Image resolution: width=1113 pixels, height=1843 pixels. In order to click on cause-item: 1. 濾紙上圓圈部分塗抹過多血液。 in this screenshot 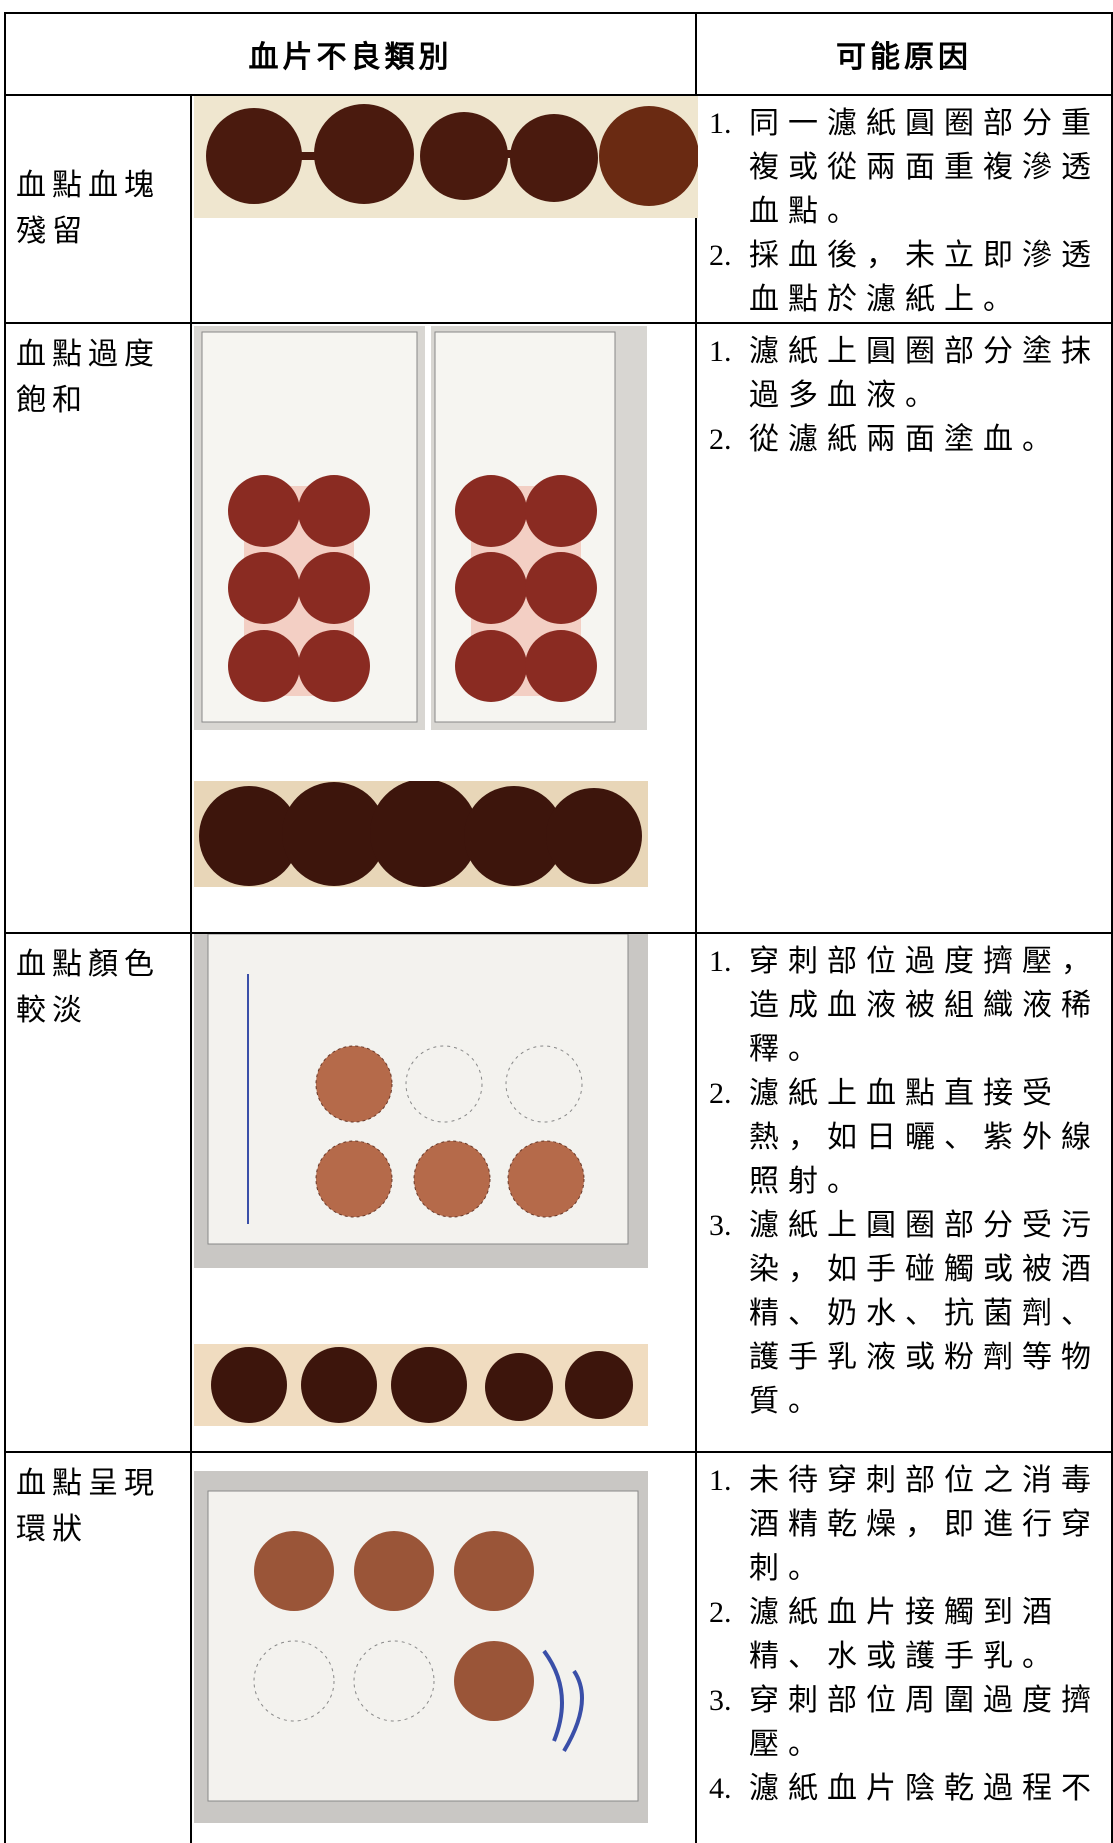, I will do `click(907, 374)`.